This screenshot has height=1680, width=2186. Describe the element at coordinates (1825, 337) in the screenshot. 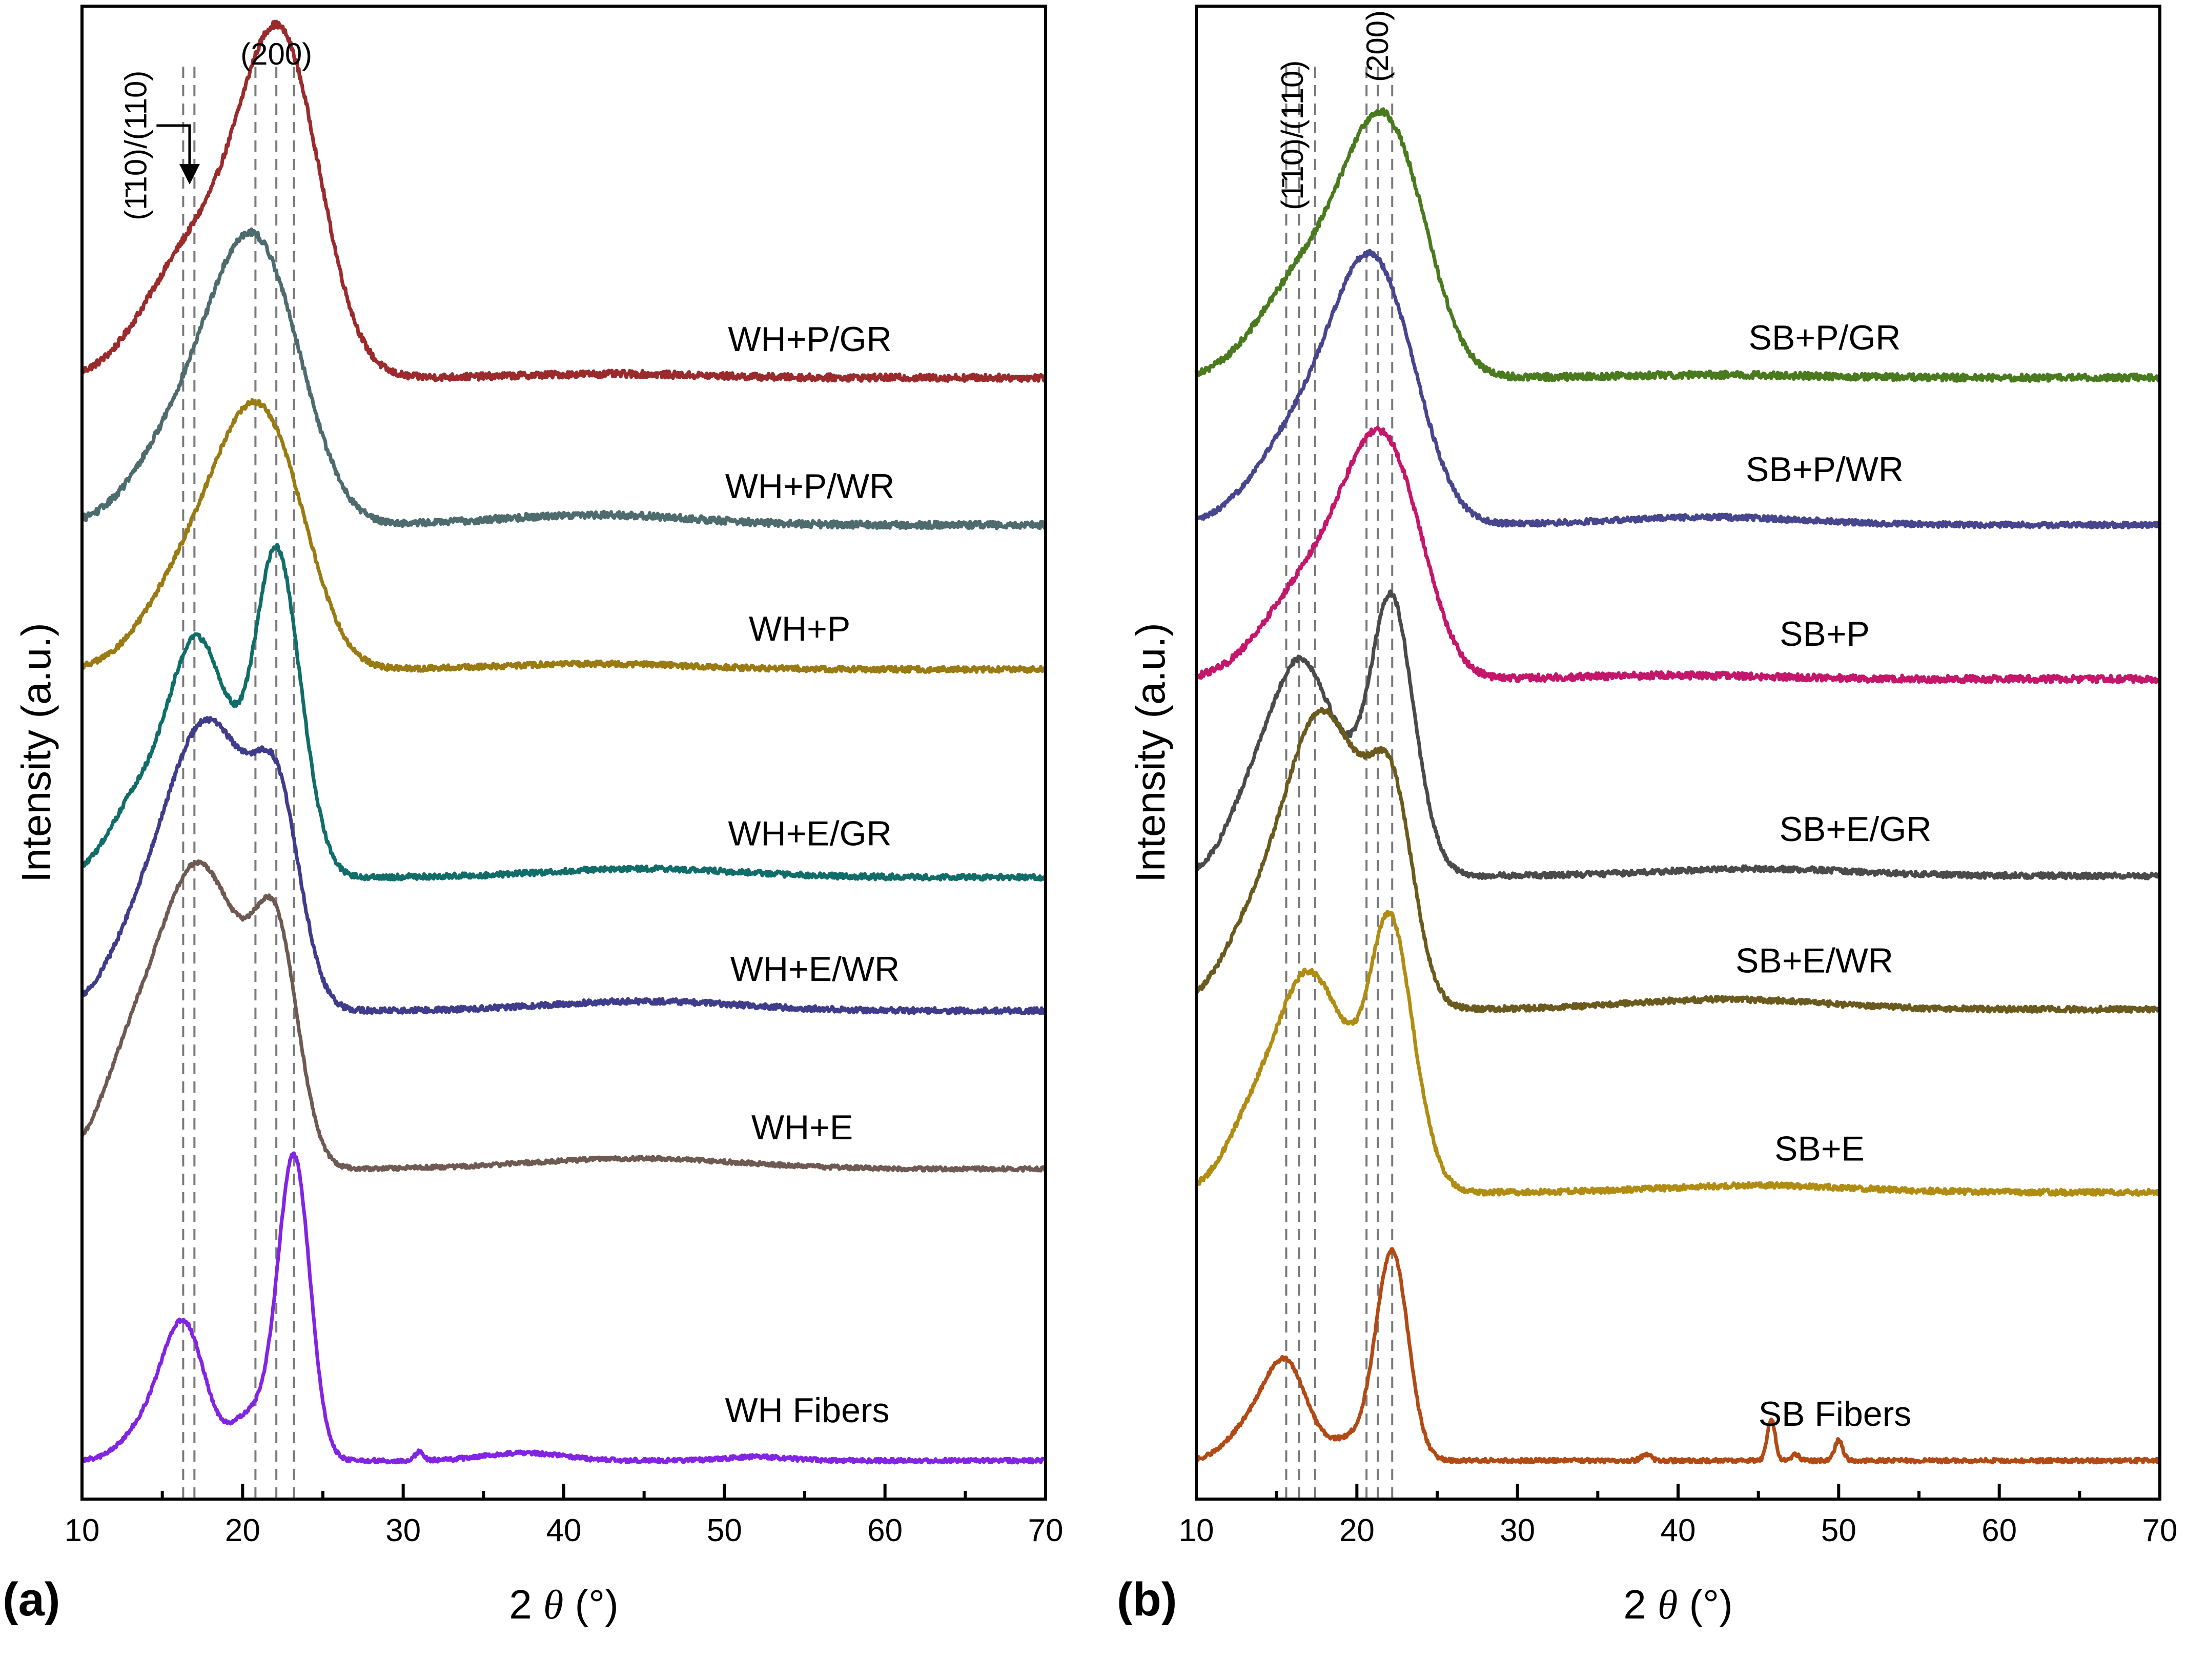

I see `series-label: SB+P/GR` at that location.